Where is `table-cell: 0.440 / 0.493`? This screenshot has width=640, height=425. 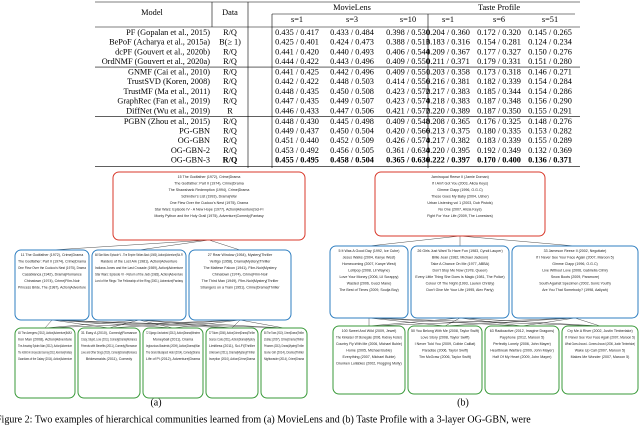
table-cell: 0.440 / 0.493 is located at coordinates (352, 51).